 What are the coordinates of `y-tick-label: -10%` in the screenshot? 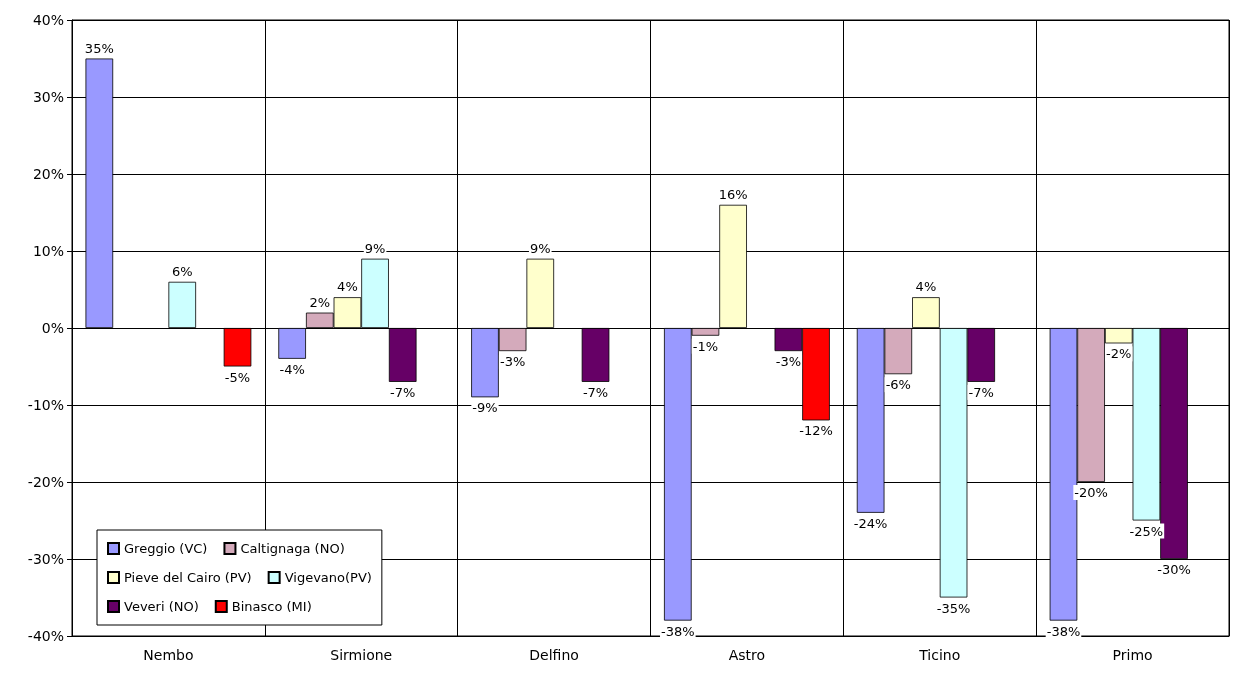 It's located at (45, 405).